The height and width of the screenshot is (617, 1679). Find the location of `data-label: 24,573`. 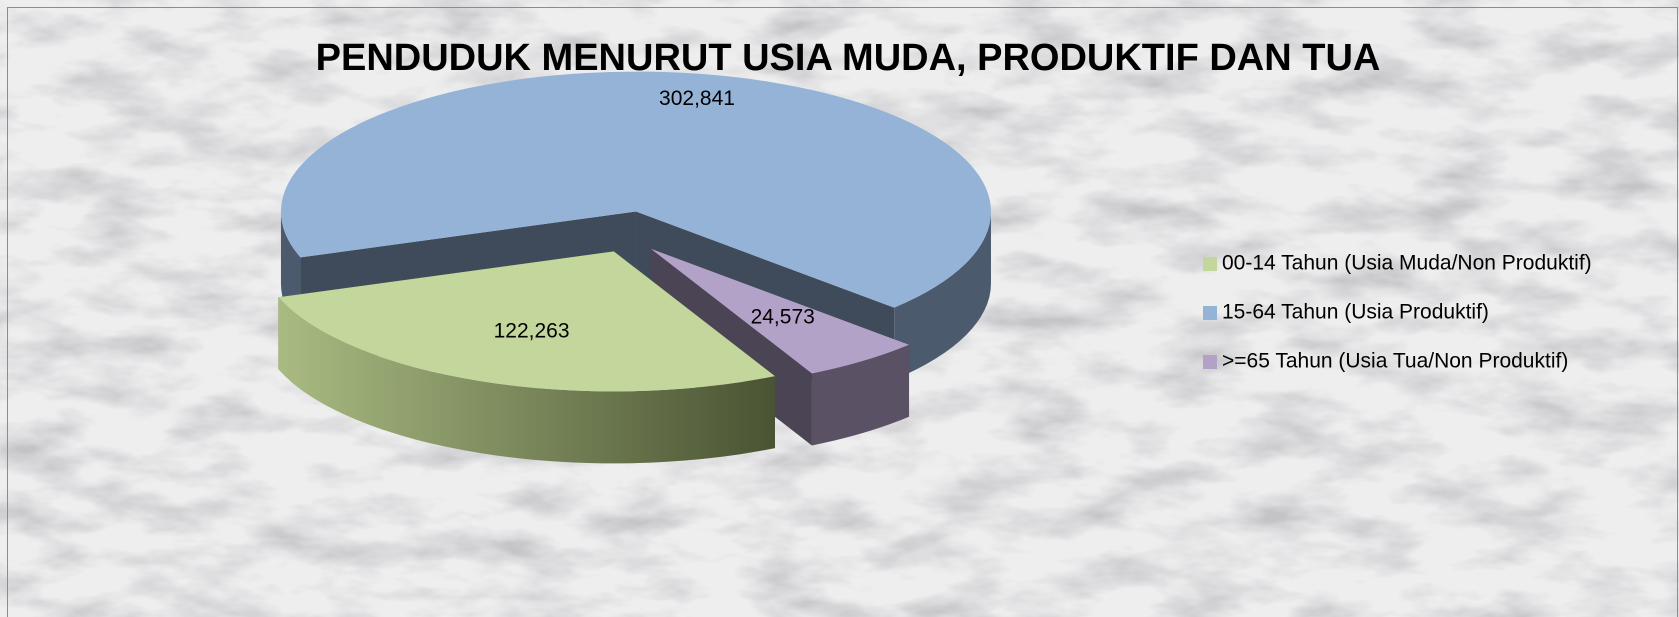

data-label: 24,573 is located at coordinates (783, 317).